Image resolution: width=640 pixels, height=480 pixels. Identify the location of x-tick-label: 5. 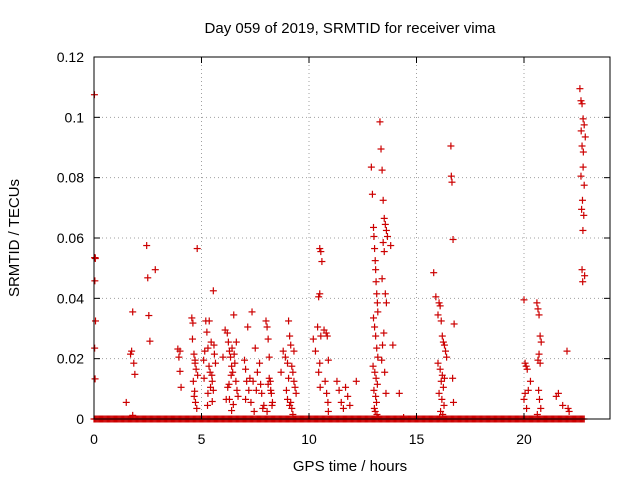
(202, 439).